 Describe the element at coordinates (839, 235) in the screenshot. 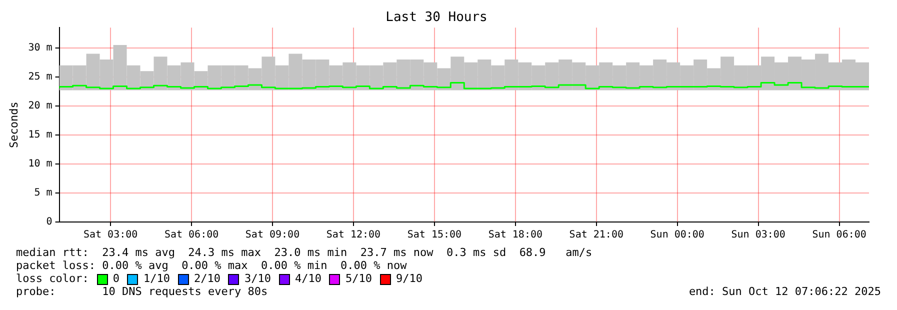

I see `x-tick-label: Sun 06:00` at that location.